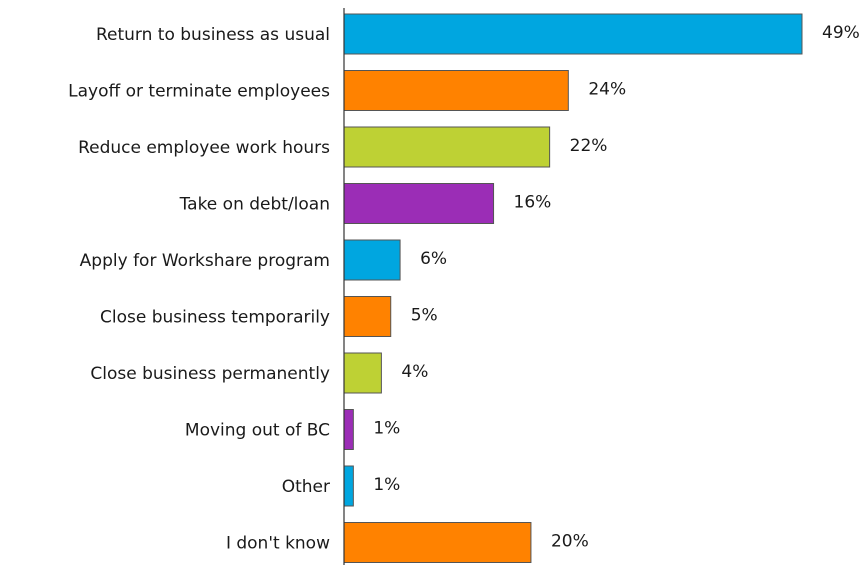 Image resolution: width=865 pixels, height=565 pixels. What do you see at coordinates (424, 316) in the screenshot?
I see `value-label-5: 5%` at bounding box center [424, 316].